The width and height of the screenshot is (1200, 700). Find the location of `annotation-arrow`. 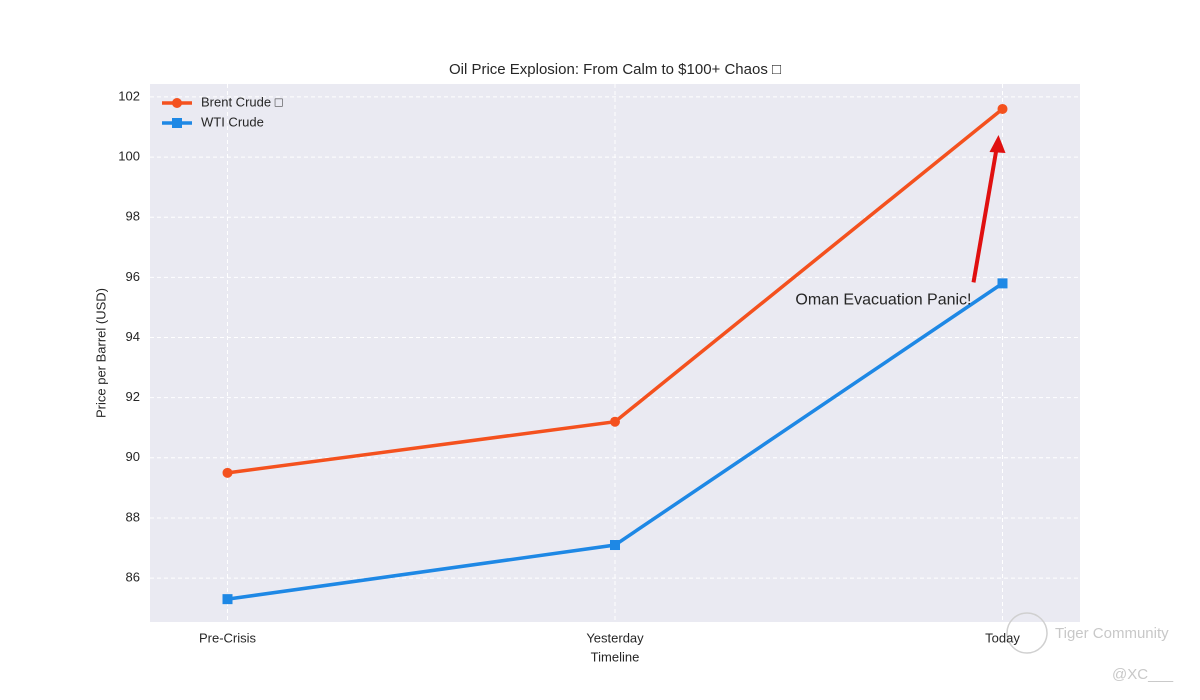

annotation-arrow is located at coordinates (985, 215).